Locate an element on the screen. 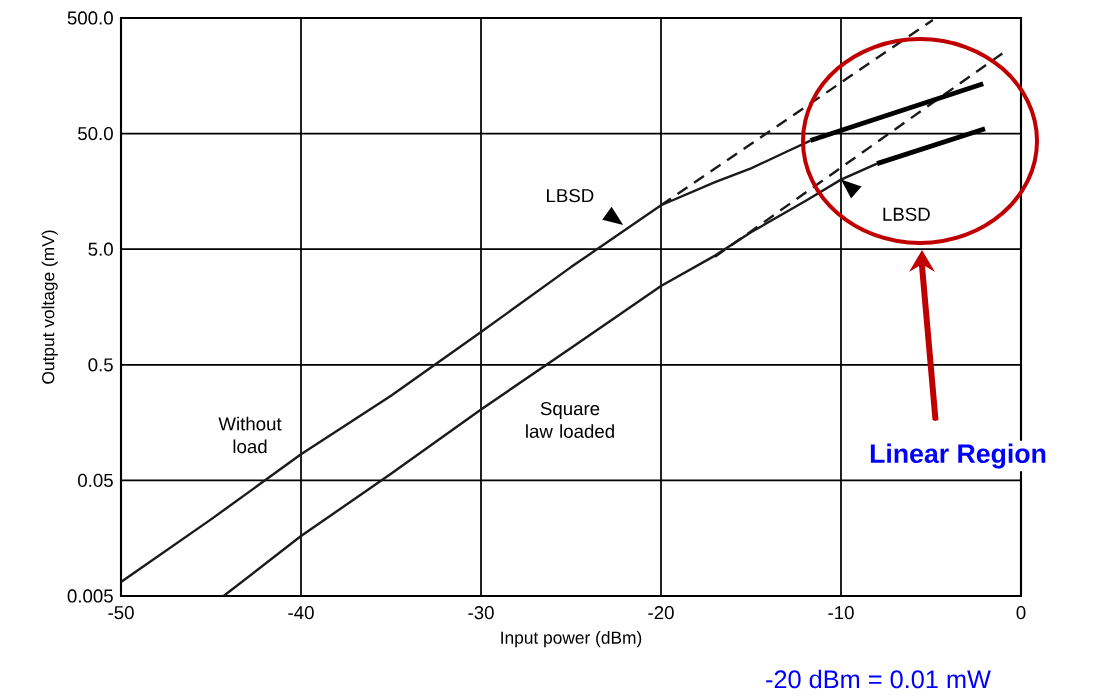 This screenshot has height=699, width=1100. x-tick-label: 0 is located at coordinates (1021, 613).